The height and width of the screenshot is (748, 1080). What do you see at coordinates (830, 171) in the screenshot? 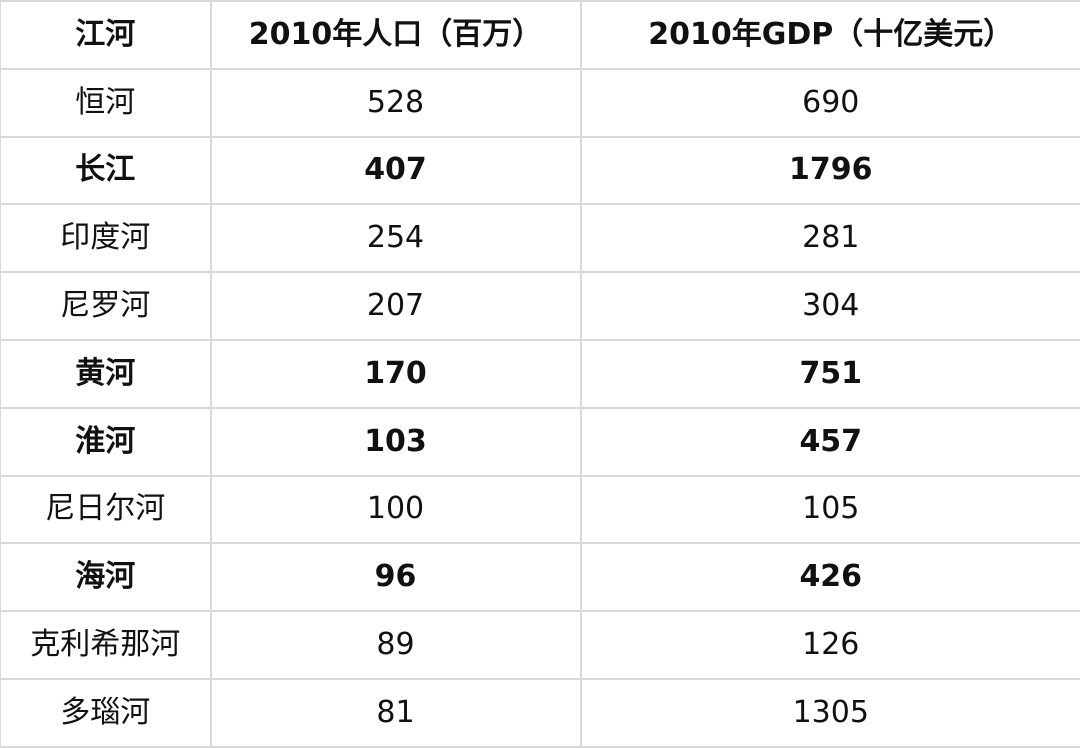
I see `cell-gdp: 1796` at bounding box center [830, 171].